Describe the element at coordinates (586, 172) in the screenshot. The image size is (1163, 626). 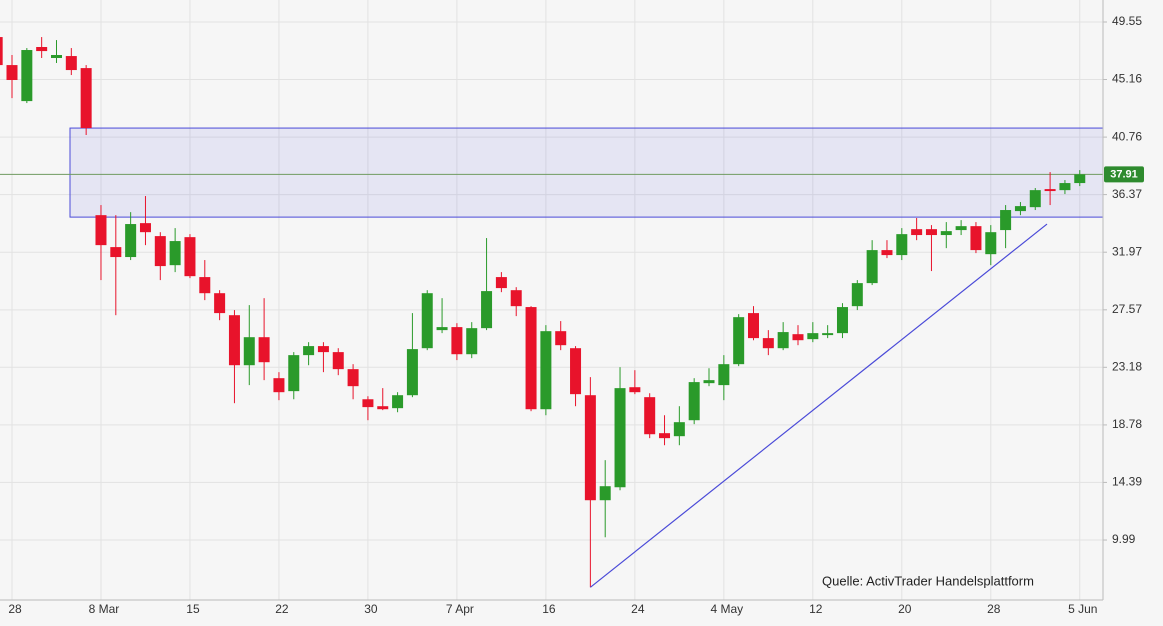
I see `zone` at that location.